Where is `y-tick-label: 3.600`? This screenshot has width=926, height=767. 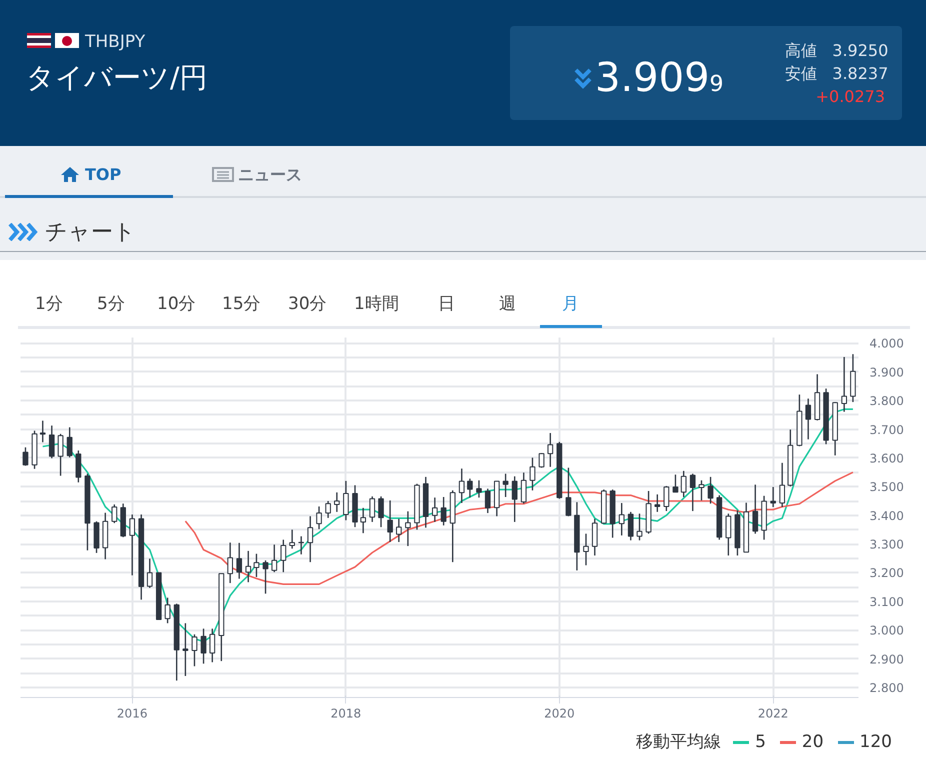 y-tick-label: 3.600 is located at coordinates (887, 458).